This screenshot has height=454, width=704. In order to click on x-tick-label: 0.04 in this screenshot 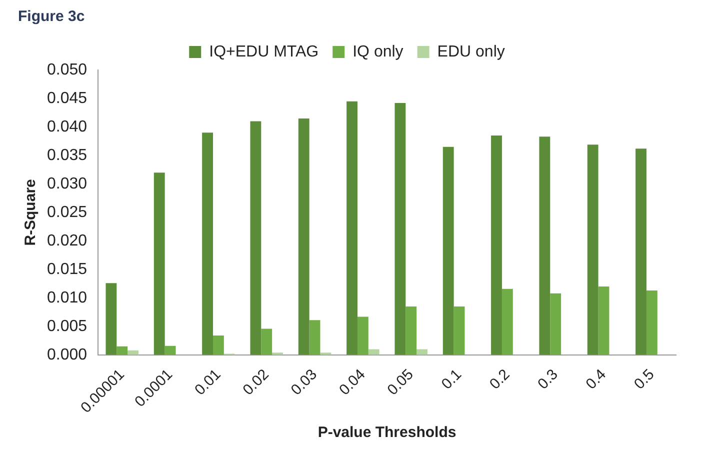, I will do `click(352, 382)`.